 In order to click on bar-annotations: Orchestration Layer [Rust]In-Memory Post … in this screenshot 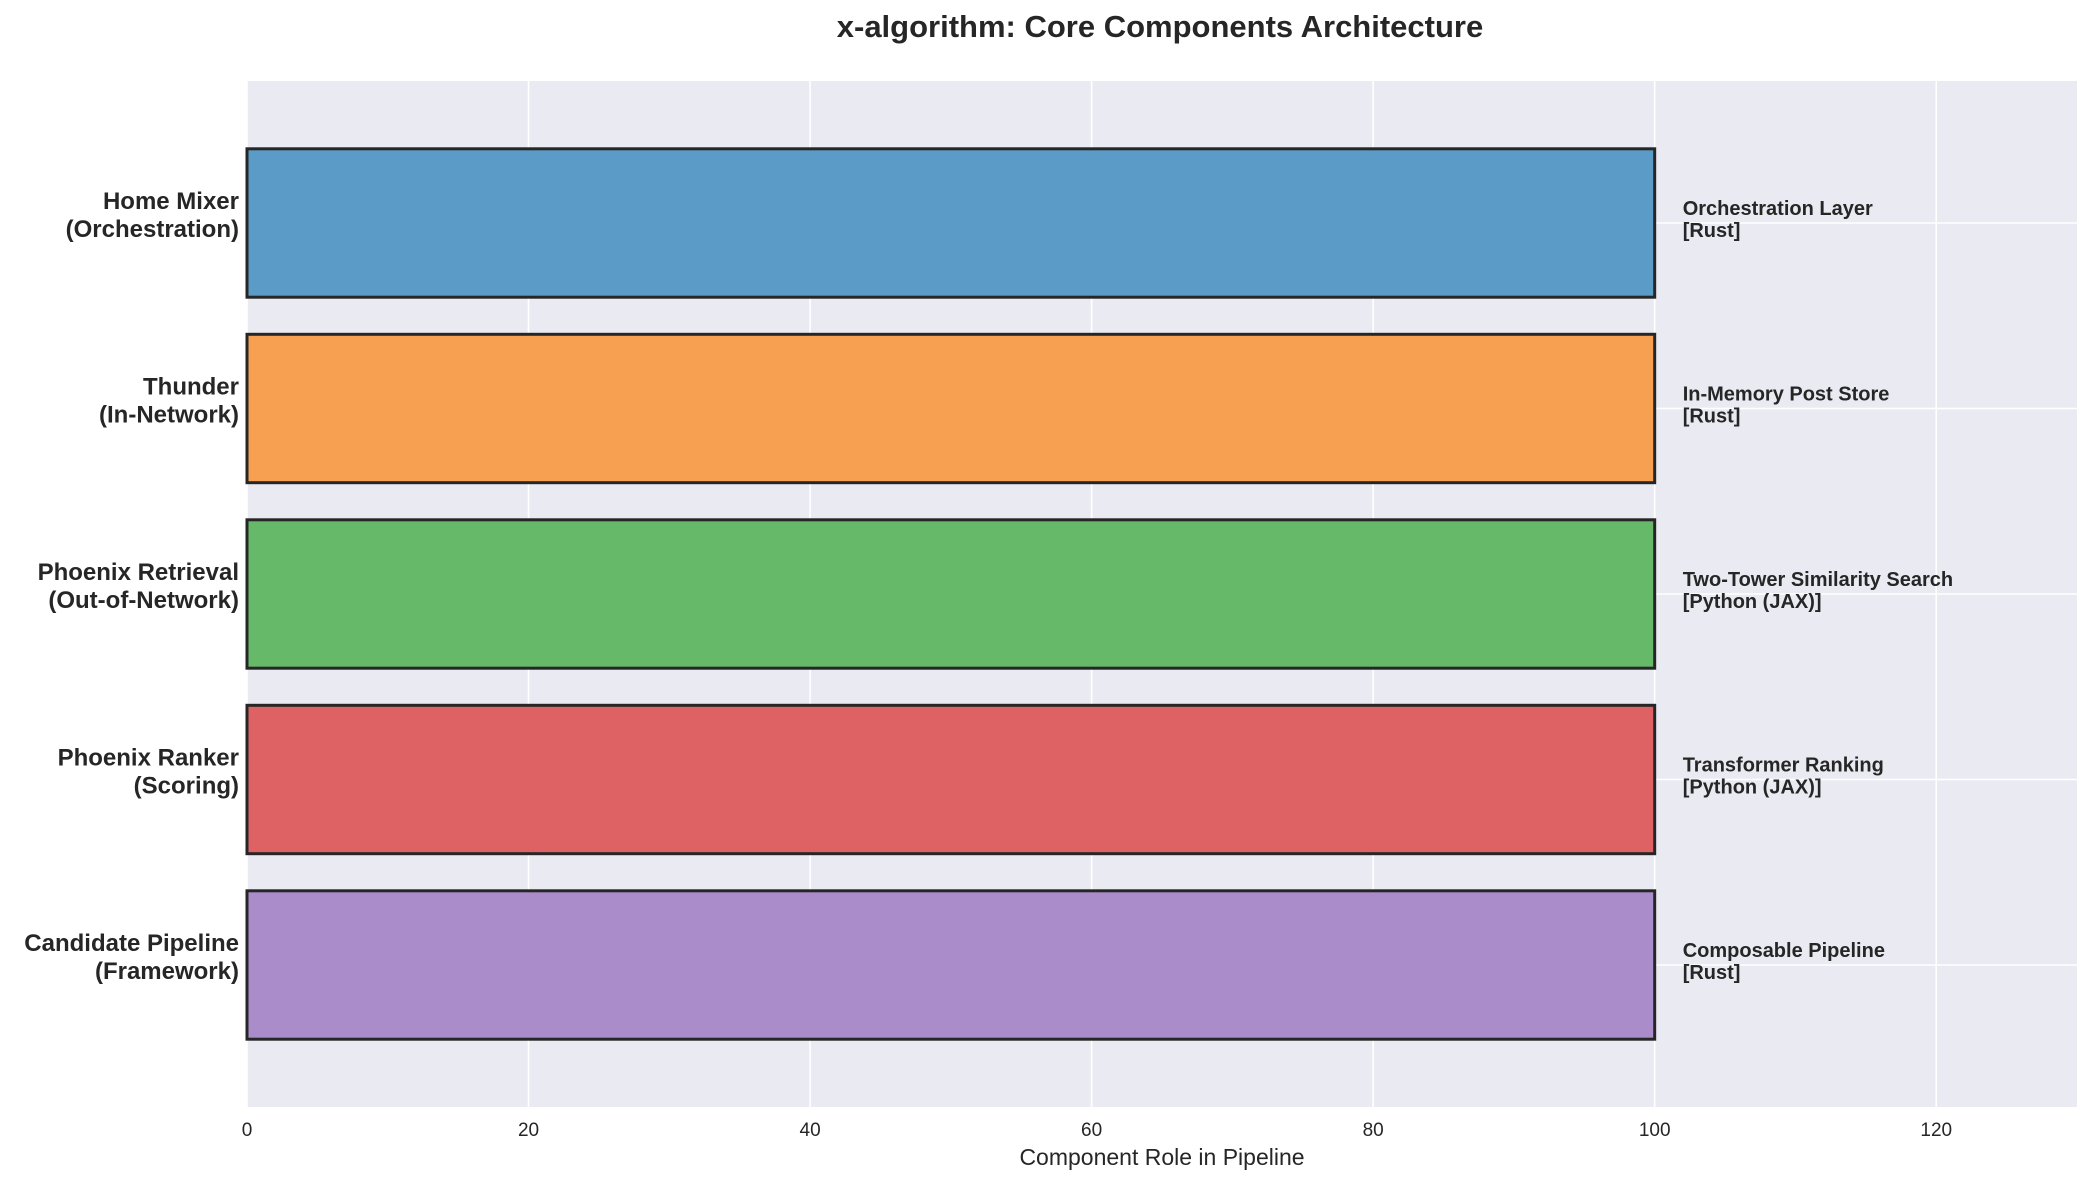, I will do `click(1818, 591)`.